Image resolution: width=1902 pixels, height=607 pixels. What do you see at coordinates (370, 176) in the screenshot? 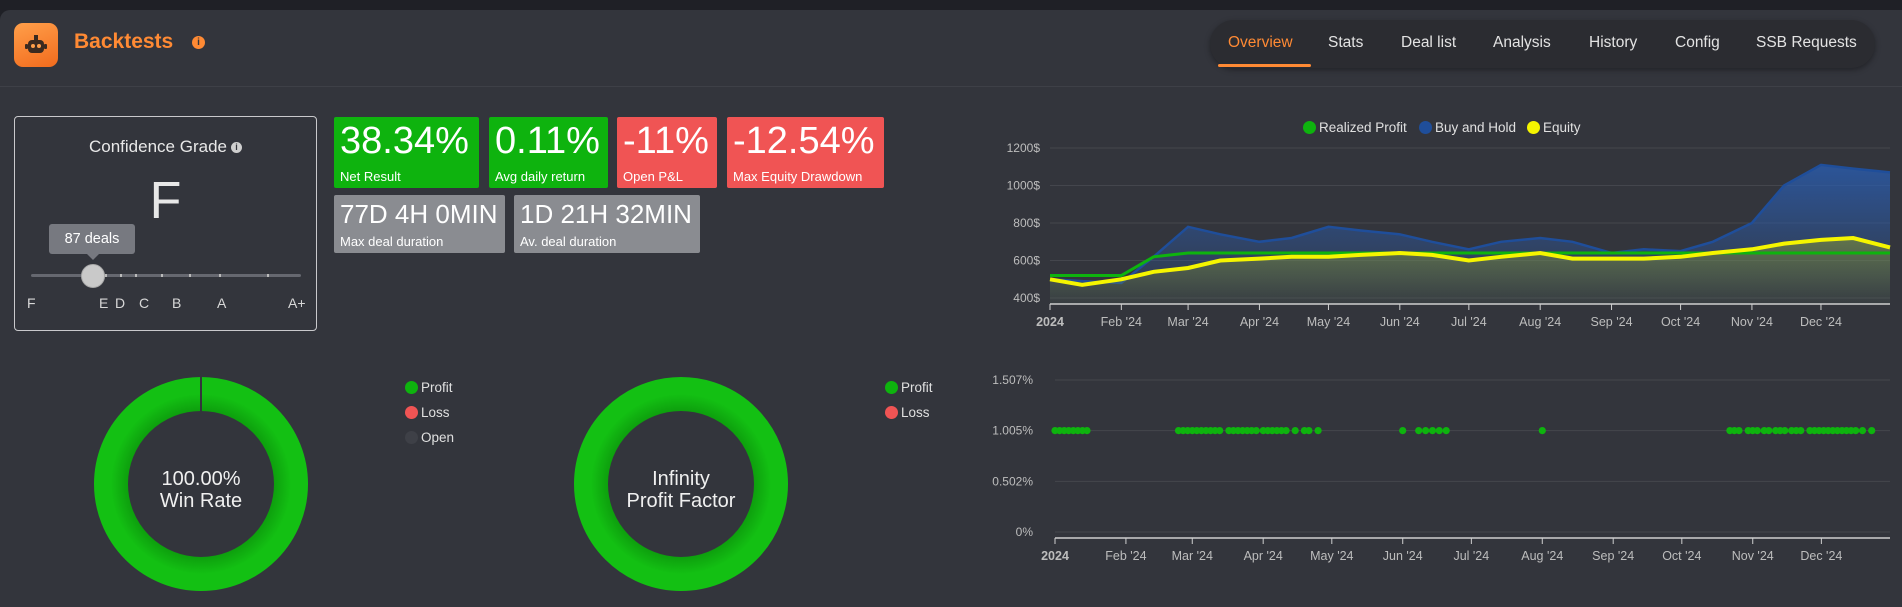
I see `net-result-label: Net Result` at bounding box center [370, 176].